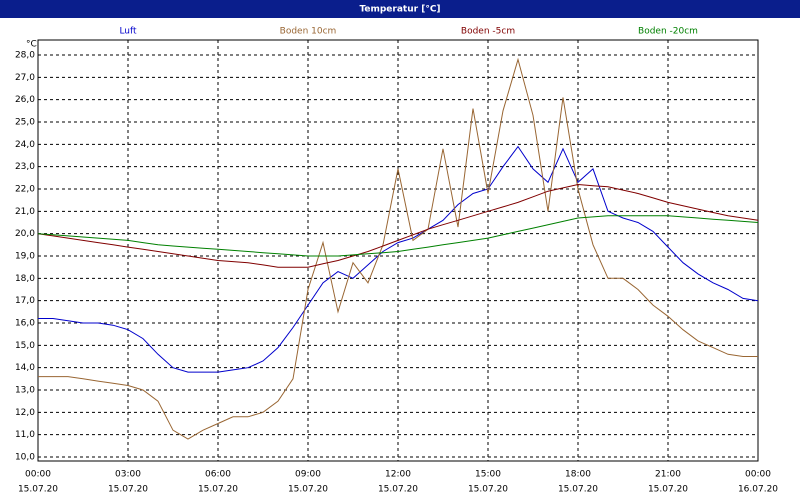 The height and width of the screenshot is (500, 800). Describe the element at coordinates (25, 391) in the screenshot. I see `y-tick-label: 13,0` at that location.